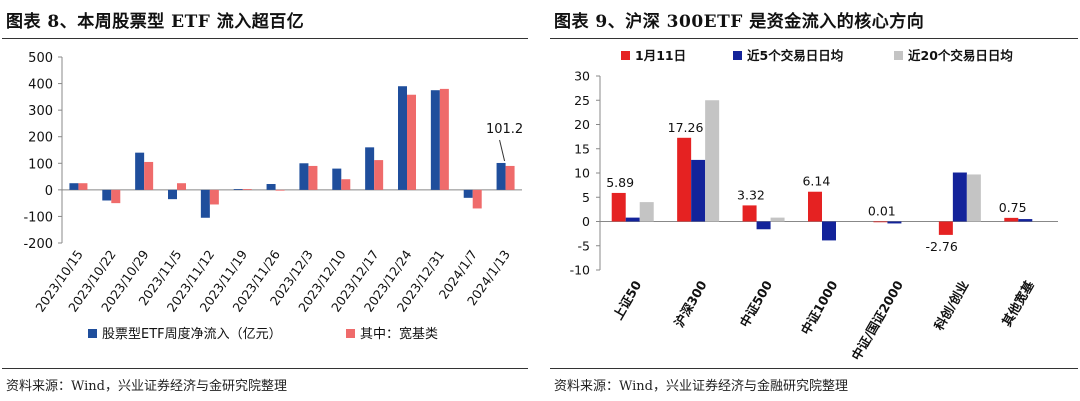 This screenshot has height=401, width=1080. Describe the element at coordinates (584, 245) in the screenshot. I see `y-tick-label: -5` at that location.